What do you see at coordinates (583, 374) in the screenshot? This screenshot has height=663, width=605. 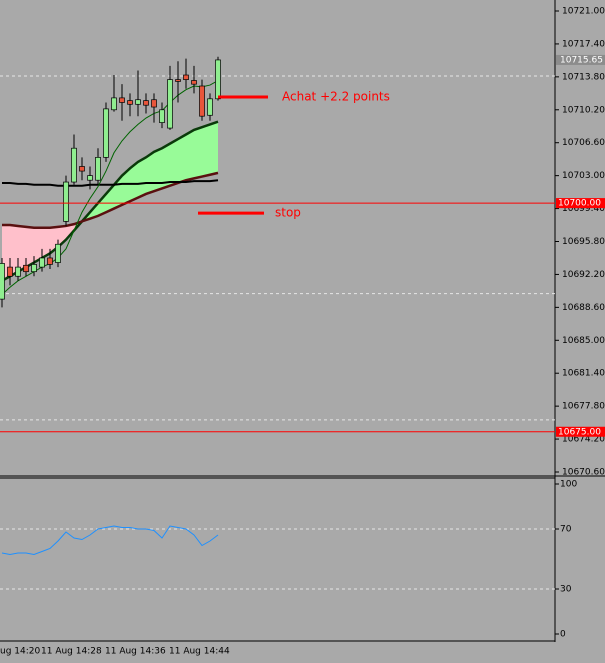 I see `y-tick-label: 10681.40` at bounding box center [583, 374].